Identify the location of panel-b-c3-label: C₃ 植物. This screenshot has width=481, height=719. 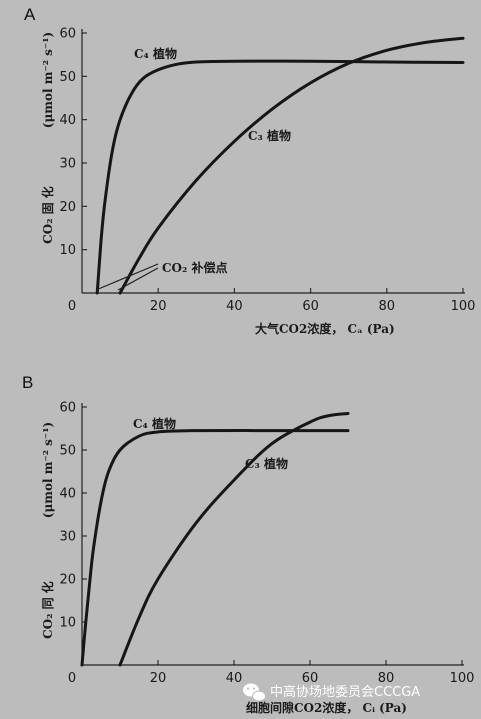
(266, 463).